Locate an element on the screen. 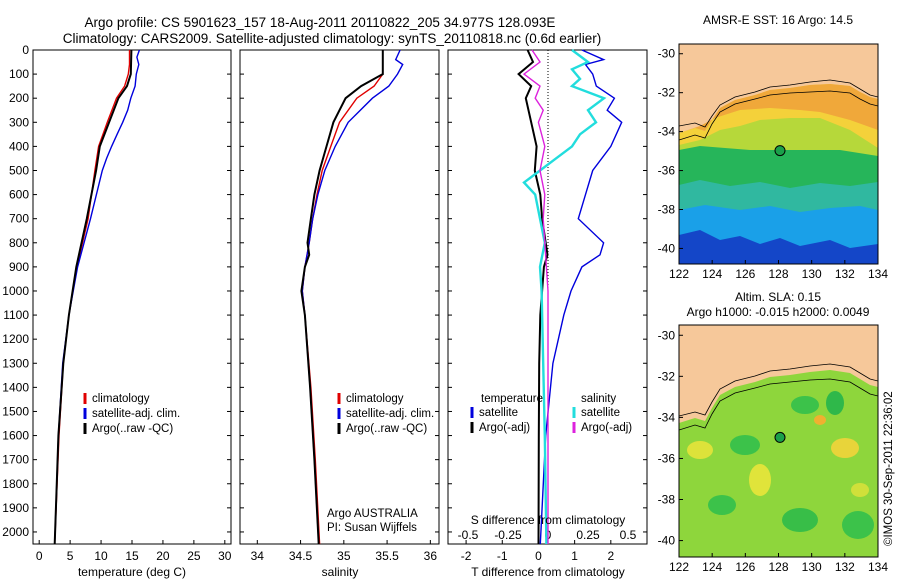 Image resolution: width=900 pixels, height=580 pixels. x-tick-label: 30 is located at coordinates (225, 556).